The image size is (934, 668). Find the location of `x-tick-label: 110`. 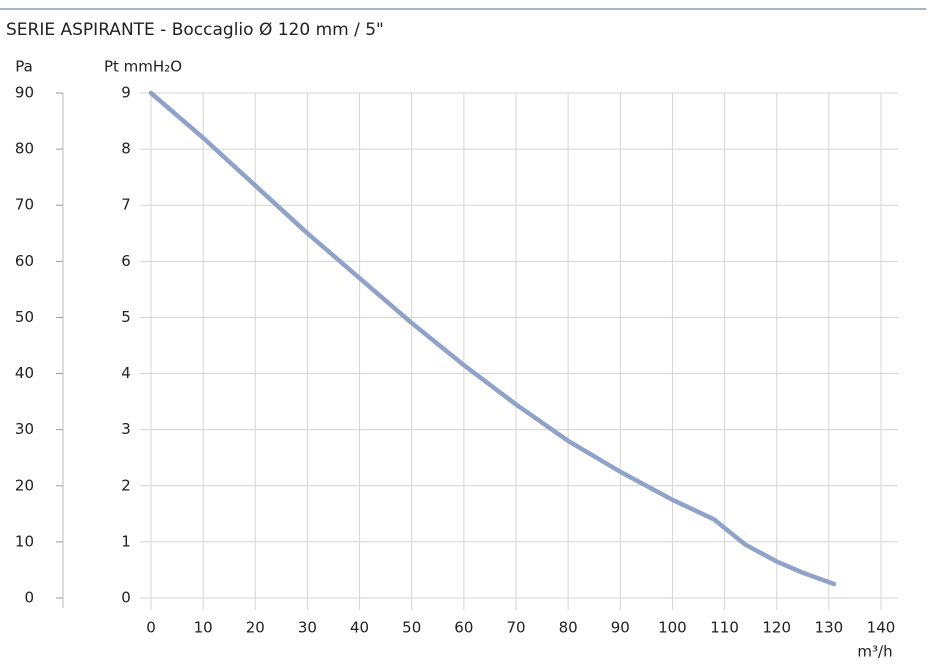

x-tick-label: 110 is located at coordinates (724, 628).